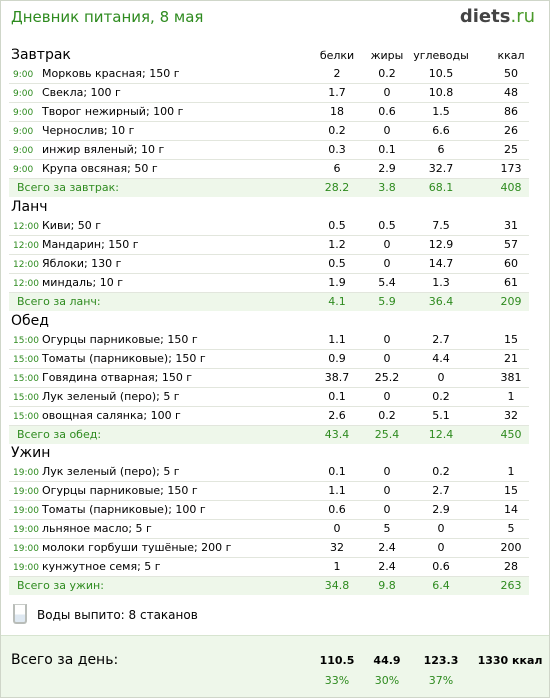 Image resolution: width=550 pixels, height=698 pixels. I want to click on meal-total-kcal: 209, so click(511, 301).